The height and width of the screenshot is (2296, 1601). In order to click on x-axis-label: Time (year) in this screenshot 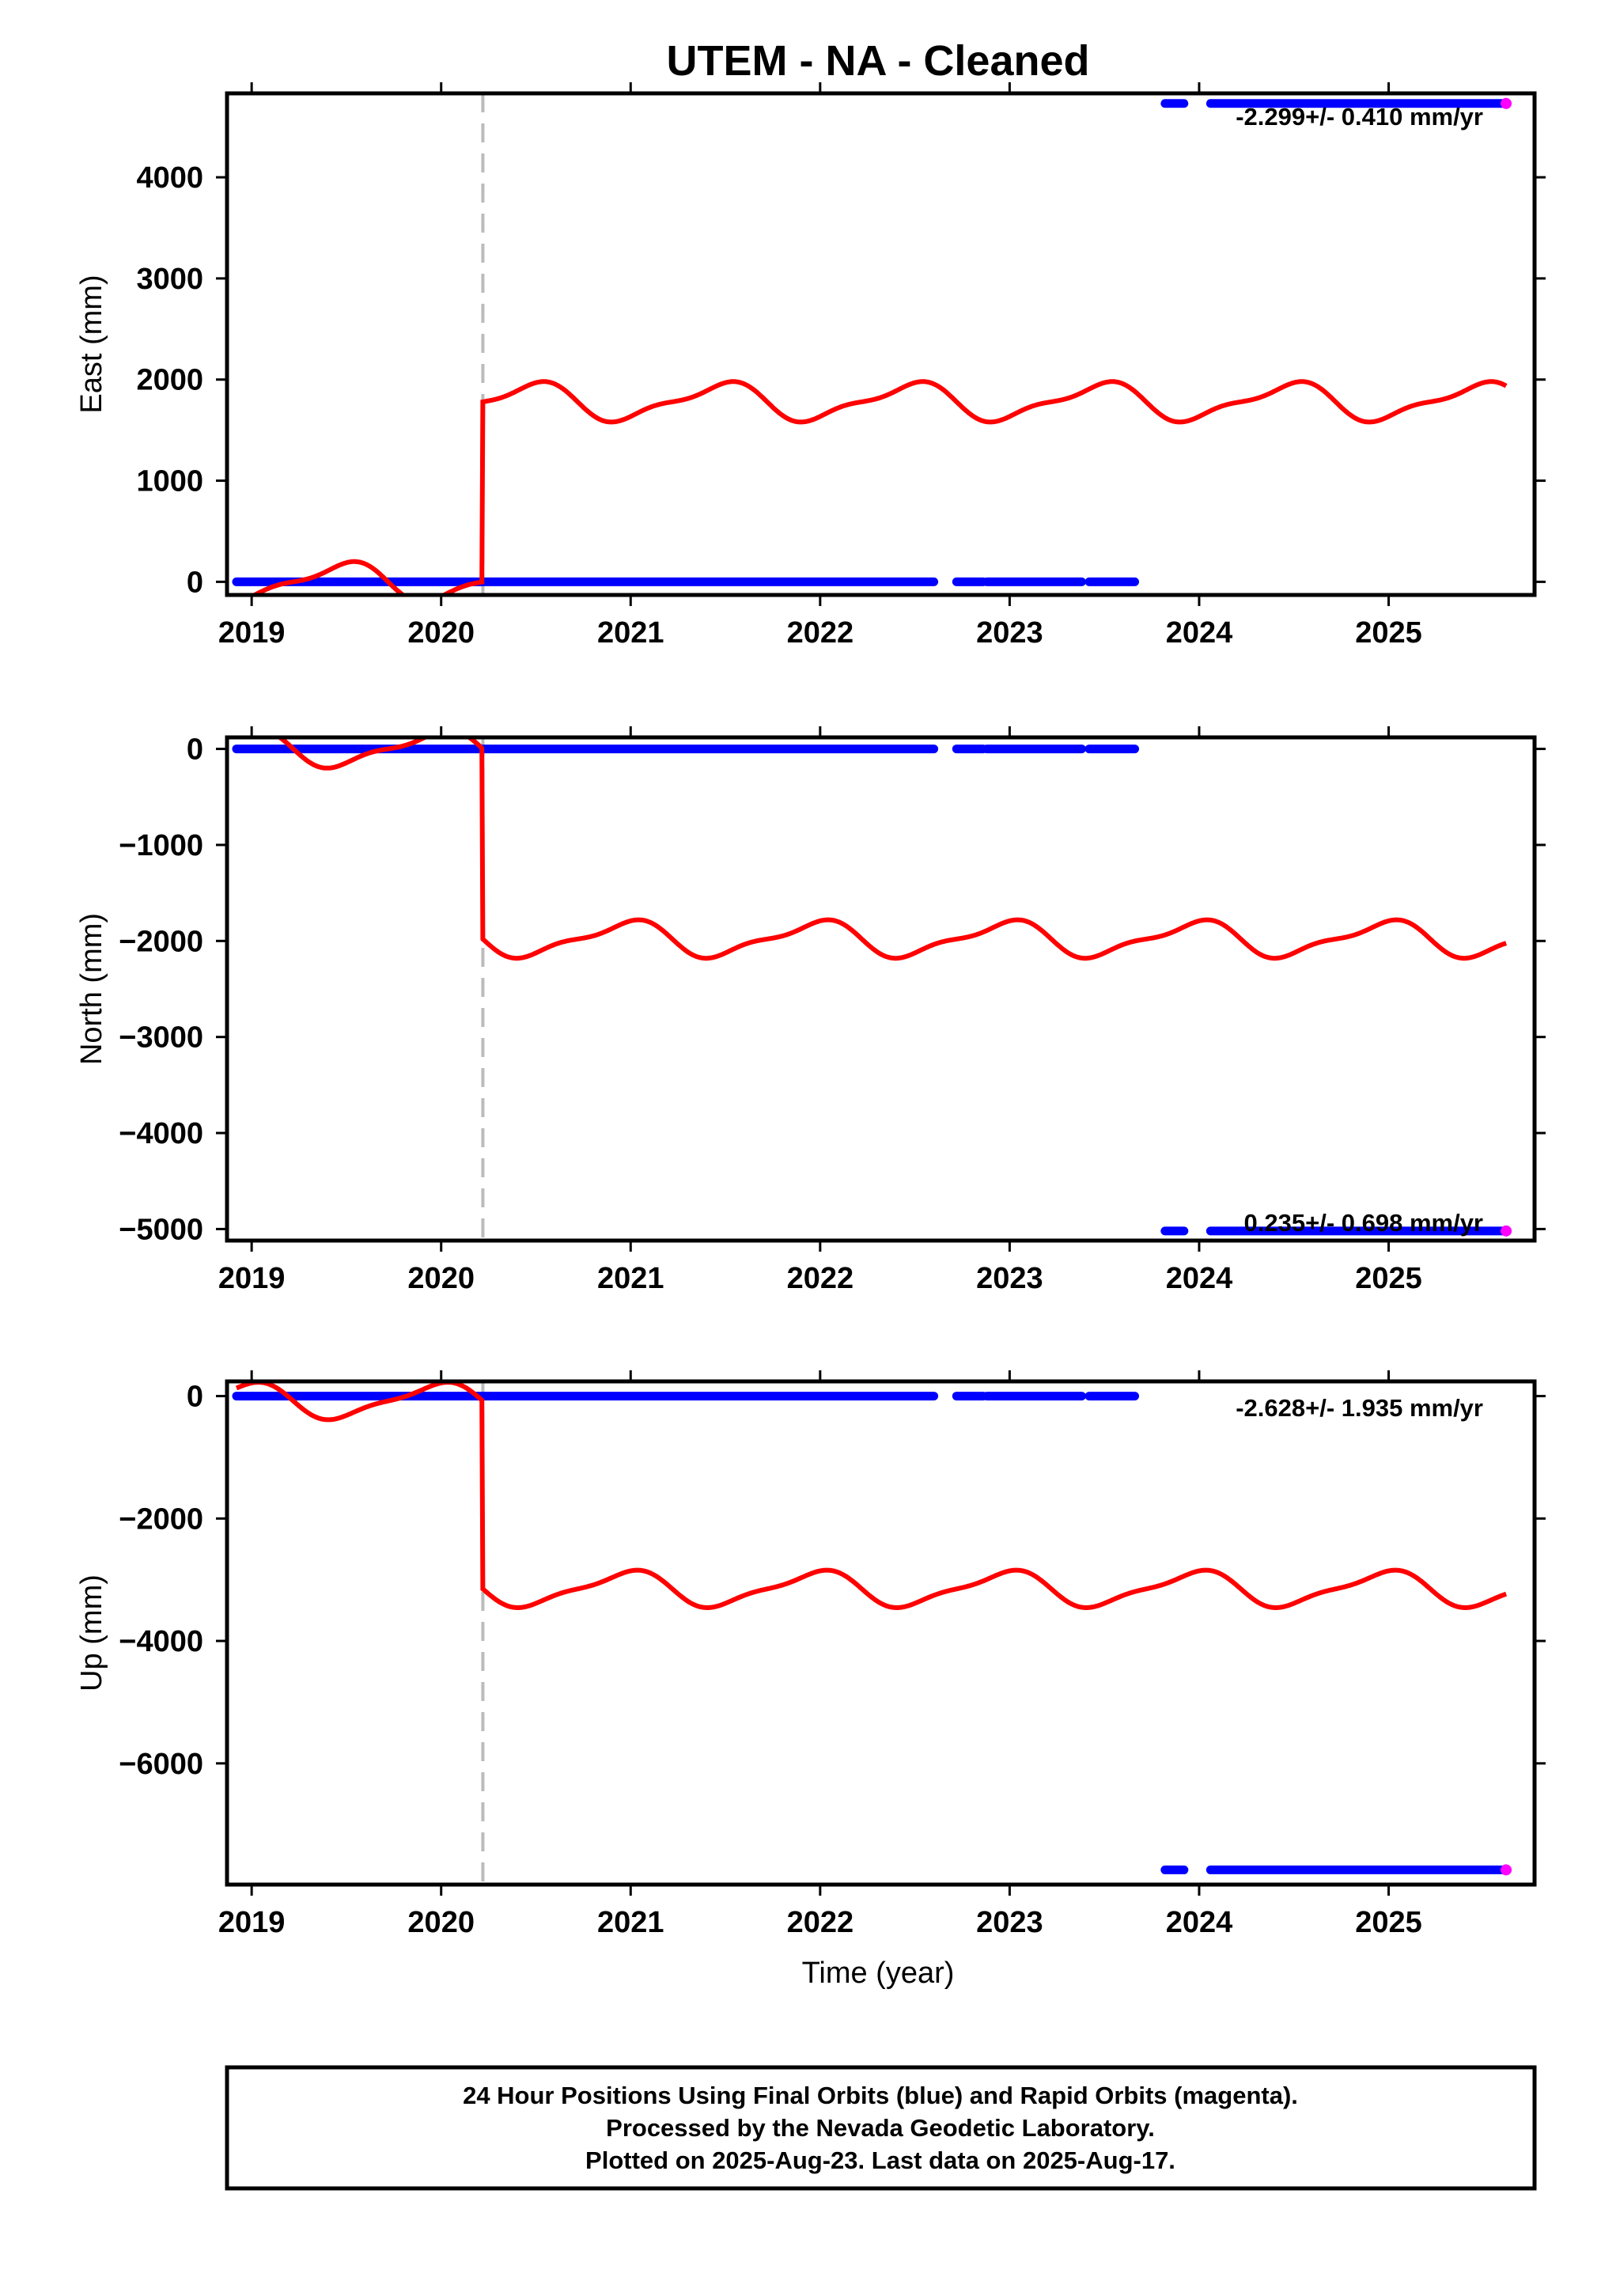, I will do `click(879, 1973)`.